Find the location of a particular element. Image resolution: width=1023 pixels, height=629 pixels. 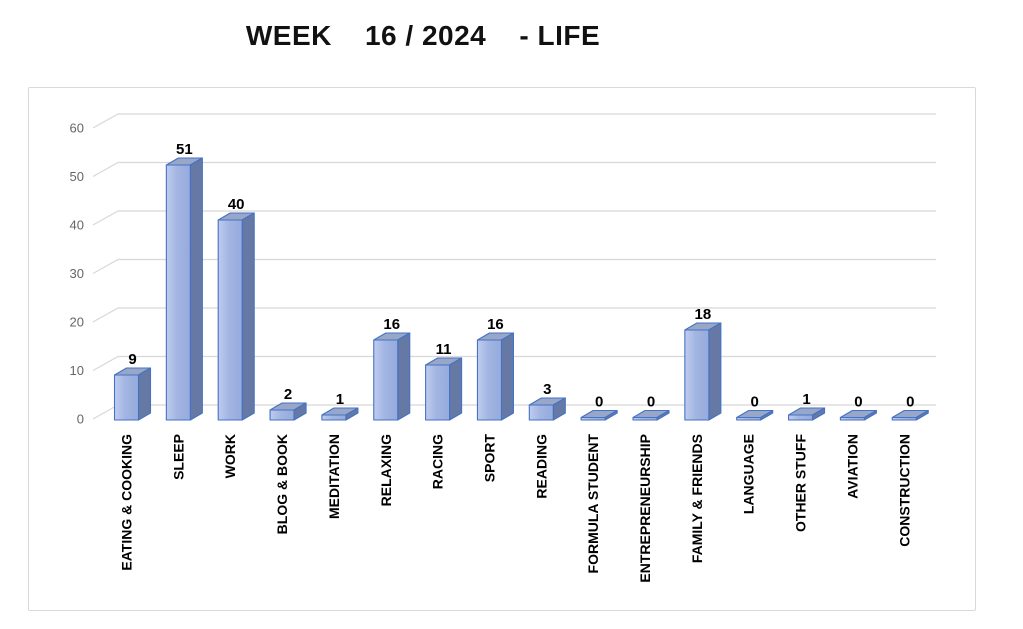

bar-group: 16 RELAXING is located at coordinates (392, 411).